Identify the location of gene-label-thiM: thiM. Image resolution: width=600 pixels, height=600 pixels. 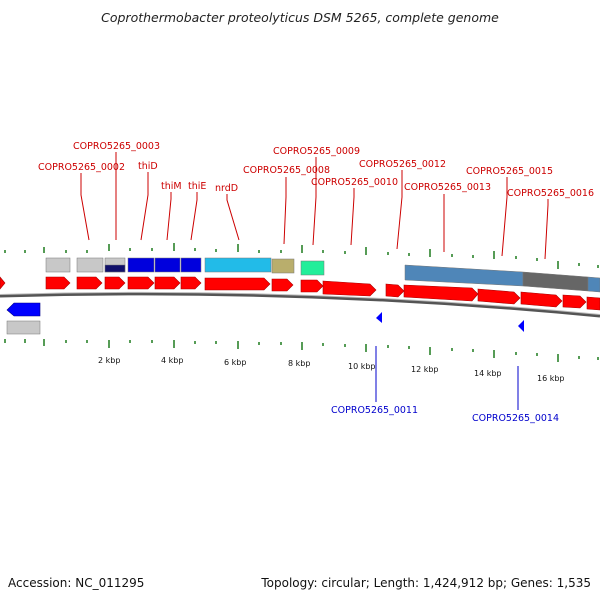
(171, 186).